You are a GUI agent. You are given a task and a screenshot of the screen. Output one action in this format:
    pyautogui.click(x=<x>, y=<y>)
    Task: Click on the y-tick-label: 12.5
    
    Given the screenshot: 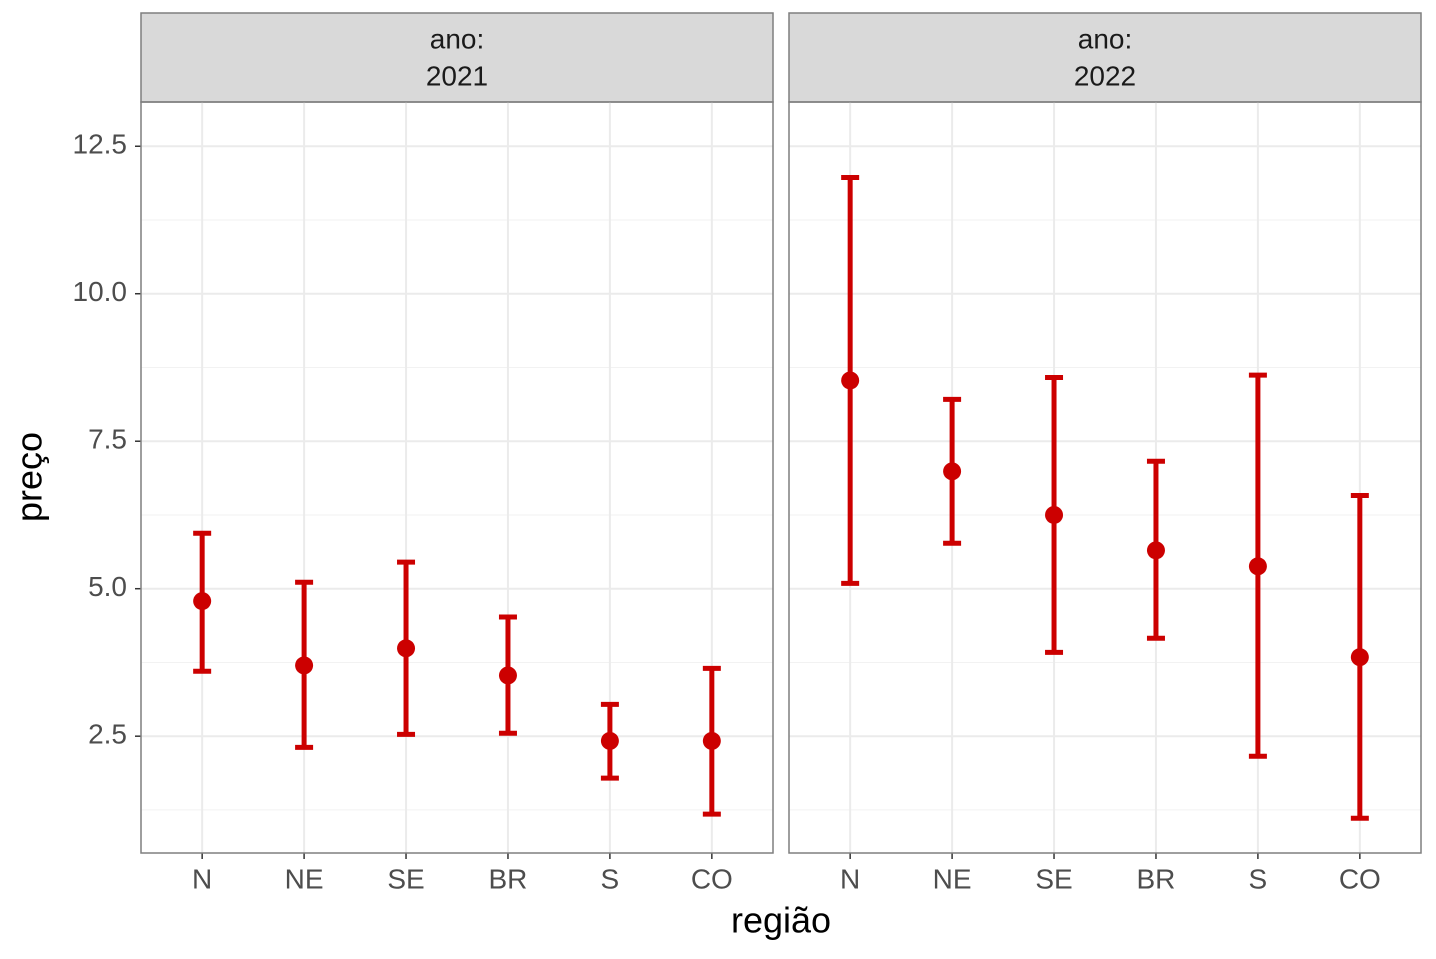 What is the action you would take?
    pyautogui.click(x=100, y=144)
    